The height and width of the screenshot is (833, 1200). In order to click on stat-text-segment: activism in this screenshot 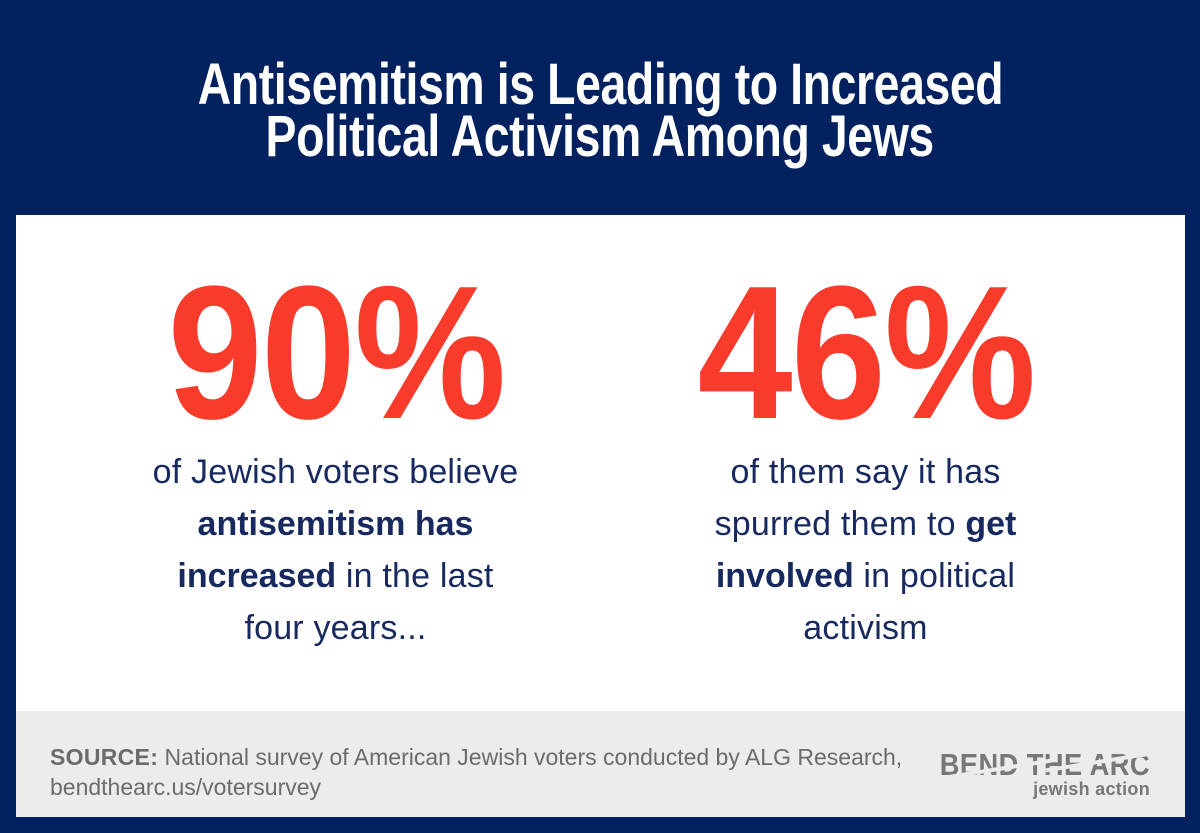, I will do `click(865, 628)`.